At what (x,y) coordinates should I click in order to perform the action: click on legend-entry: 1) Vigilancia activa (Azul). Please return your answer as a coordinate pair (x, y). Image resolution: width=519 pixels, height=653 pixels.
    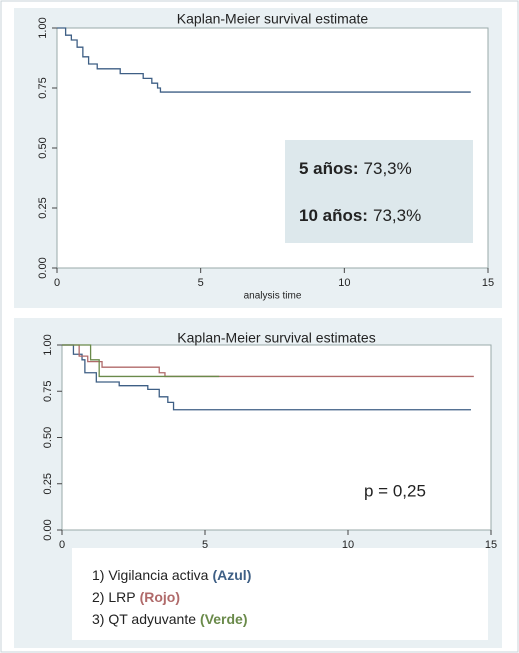
    Looking at the image, I should click on (171, 575).